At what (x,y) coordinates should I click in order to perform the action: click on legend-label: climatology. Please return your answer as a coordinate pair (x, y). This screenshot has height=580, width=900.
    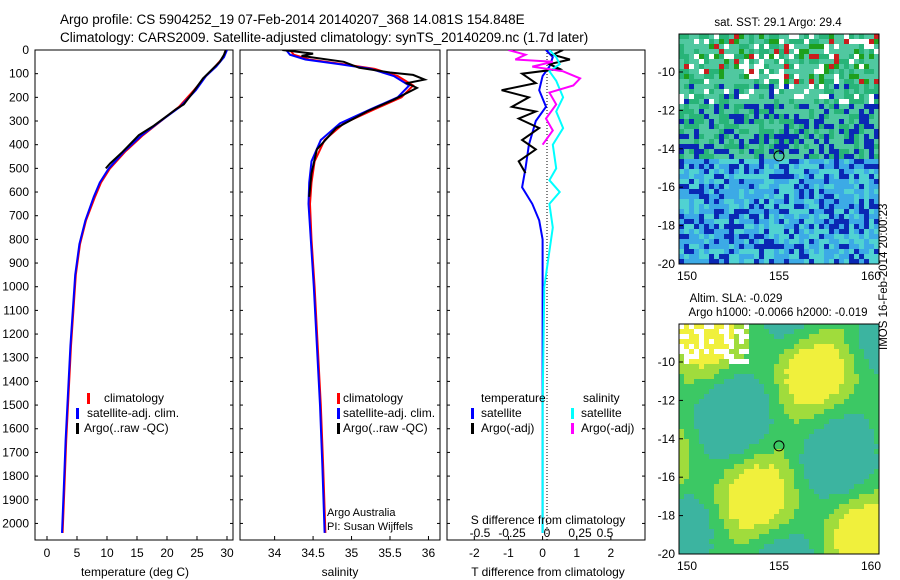
    Looking at the image, I should click on (373, 398).